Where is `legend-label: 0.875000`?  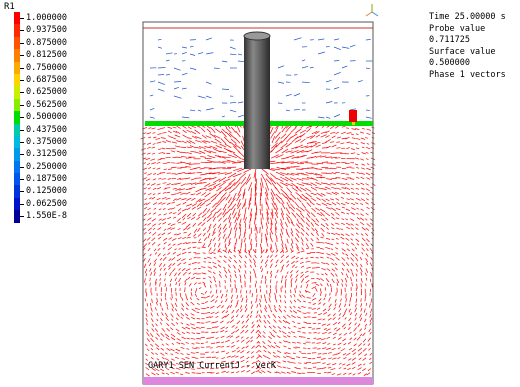 legend-label: 0.875000 is located at coordinates (46, 42).